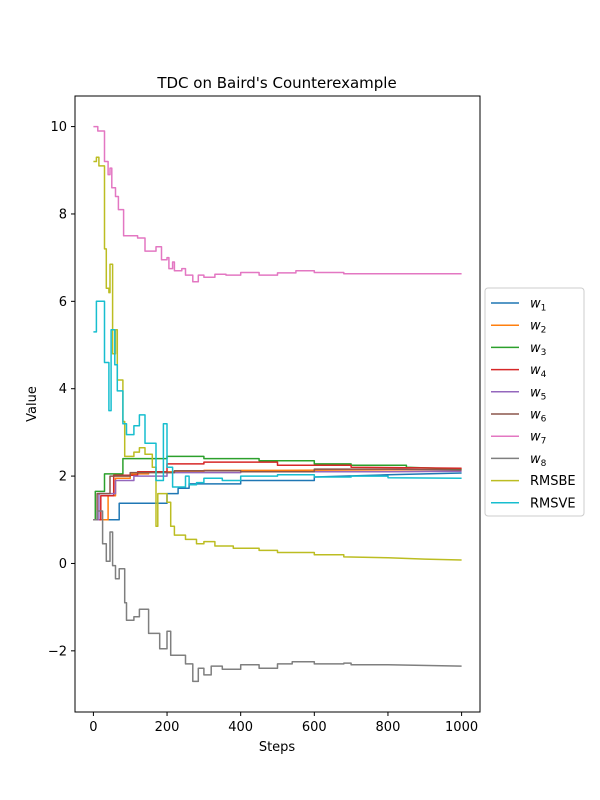 This screenshot has height=800, width=600. Describe the element at coordinates (538, 305) in the screenshot. I see `legend-label-1: w1` at that location.